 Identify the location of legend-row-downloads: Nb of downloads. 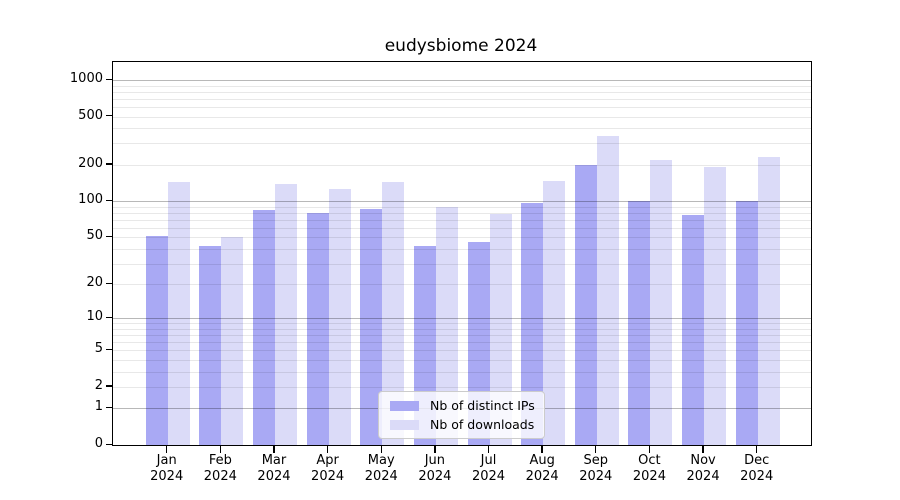
(461, 424).